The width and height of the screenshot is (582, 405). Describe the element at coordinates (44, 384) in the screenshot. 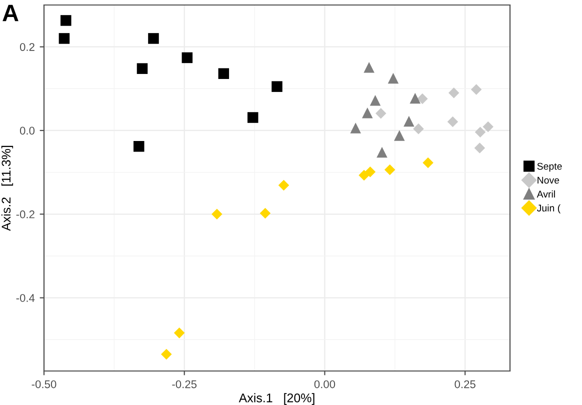

I see `x-tick-label: -0.50` at that location.